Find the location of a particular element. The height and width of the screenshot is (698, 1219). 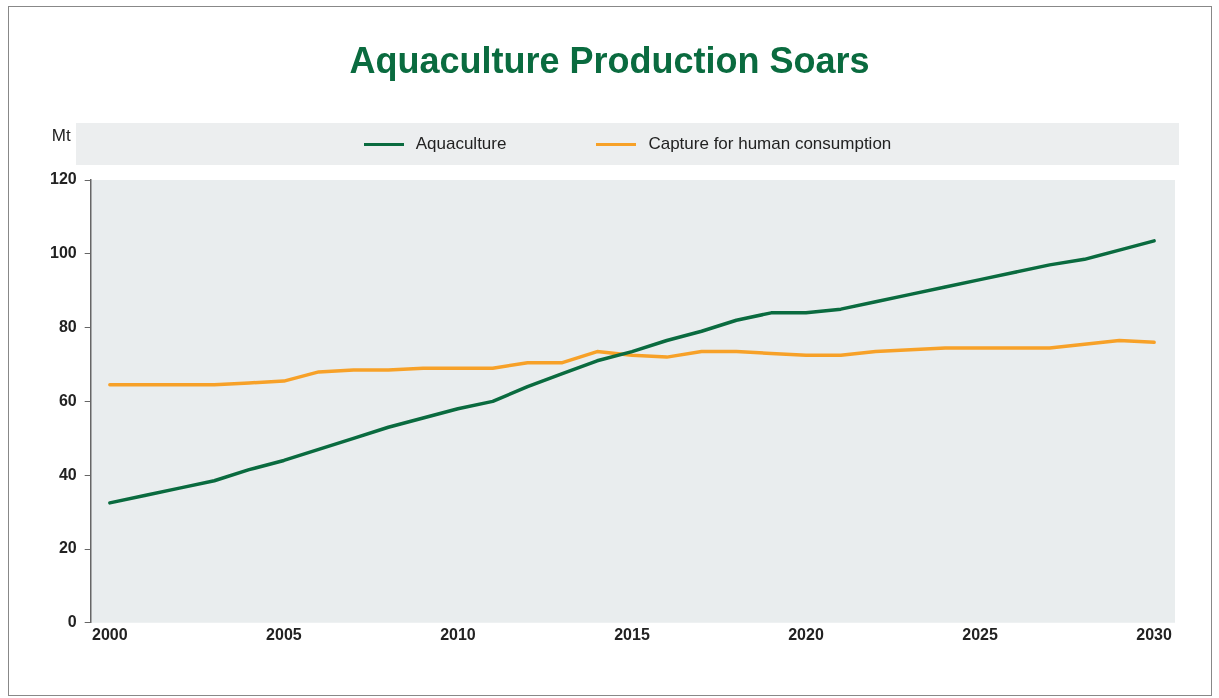

legend-label: Capture for human consumption is located at coordinates (770, 144).